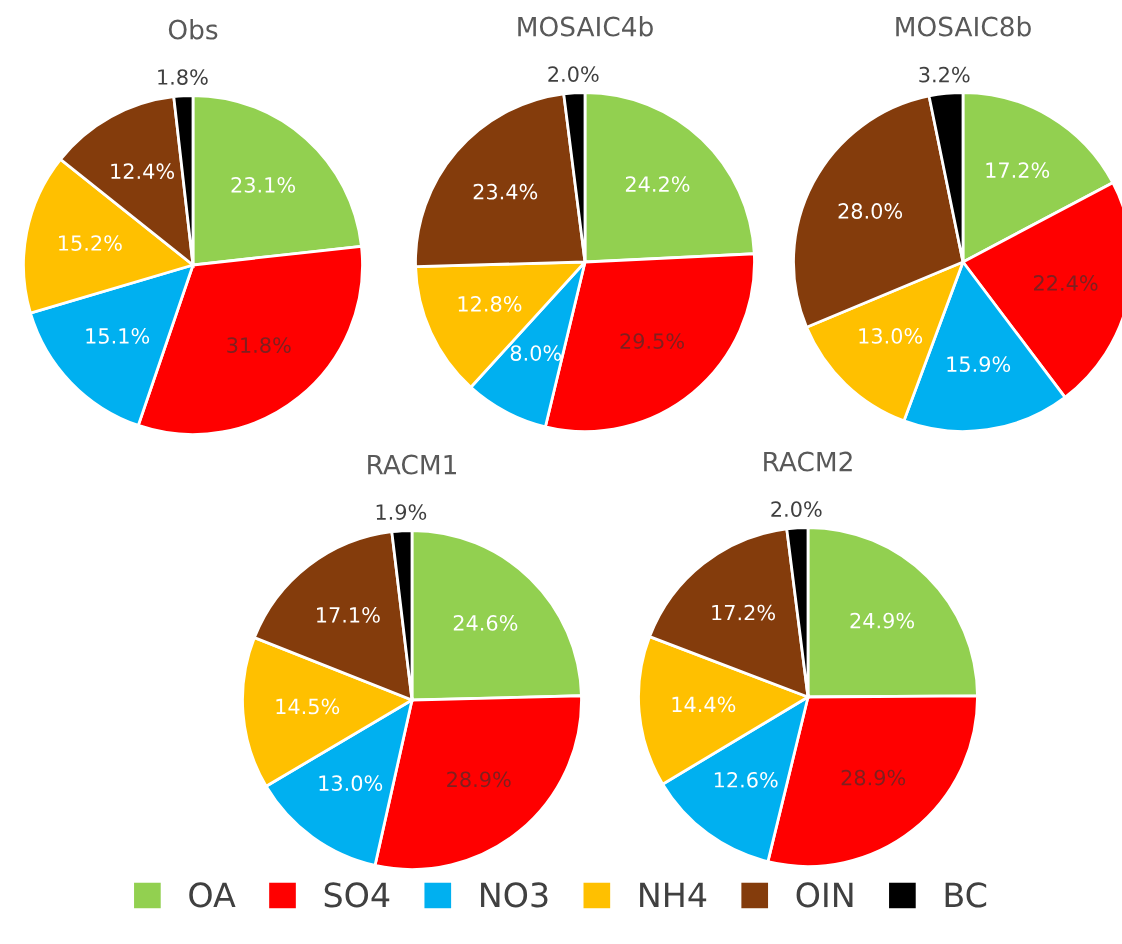 This screenshot has height=944, width=1122. What do you see at coordinates (808, 461) in the screenshot?
I see `chart-title: RACM2` at bounding box center [808, 461].